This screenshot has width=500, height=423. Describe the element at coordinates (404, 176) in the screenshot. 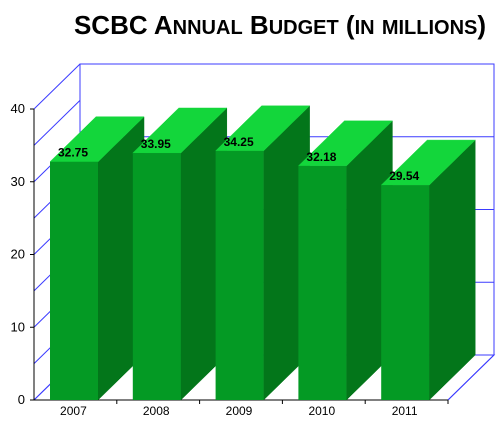

I see `data-label: 29.54` at that location.